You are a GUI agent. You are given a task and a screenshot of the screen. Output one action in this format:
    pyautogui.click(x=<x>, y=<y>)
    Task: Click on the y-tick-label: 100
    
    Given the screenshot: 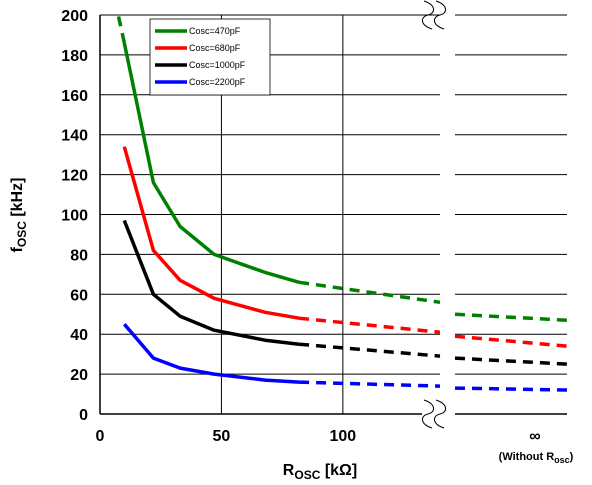 What is the action you would take?
    pyautogui.click(x=74, y=216)
    